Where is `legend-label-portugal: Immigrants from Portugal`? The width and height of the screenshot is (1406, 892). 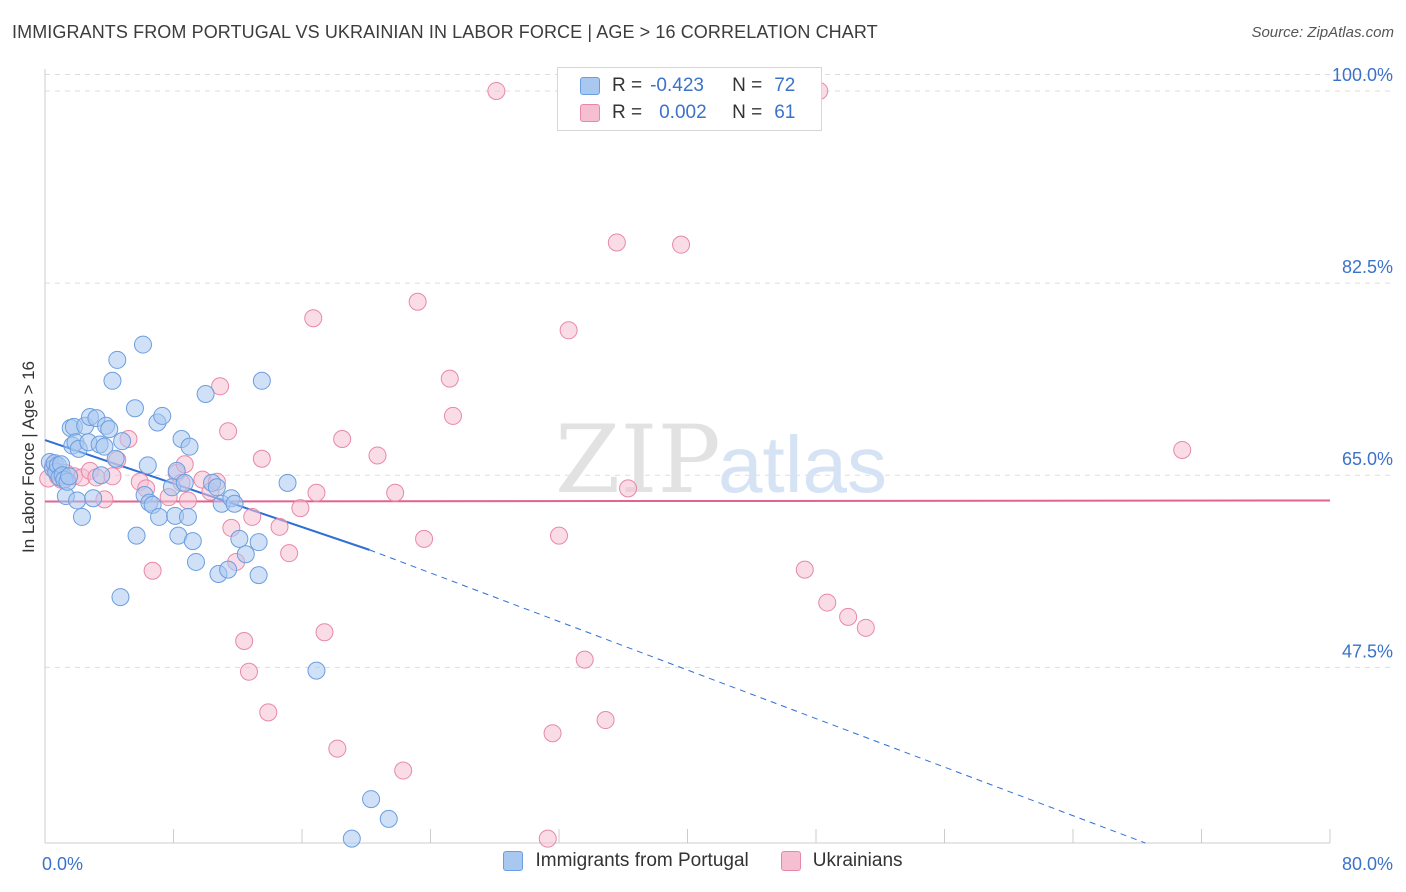
legend-label-portugal: Immigrants from Portugal is located at coordinates (642, 860).